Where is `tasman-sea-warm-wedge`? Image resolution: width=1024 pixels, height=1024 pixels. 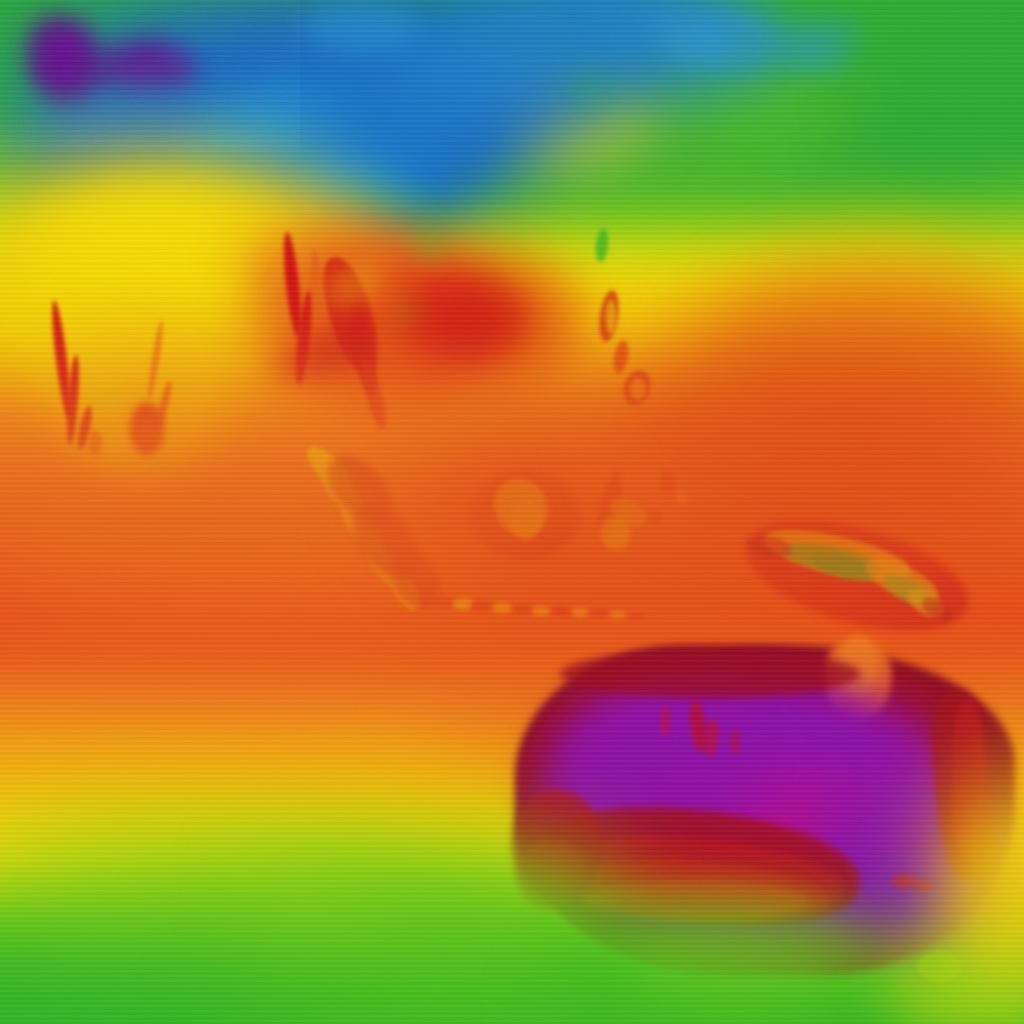 tasman-sea-warm-wedge is located at coordinates (952, 892).